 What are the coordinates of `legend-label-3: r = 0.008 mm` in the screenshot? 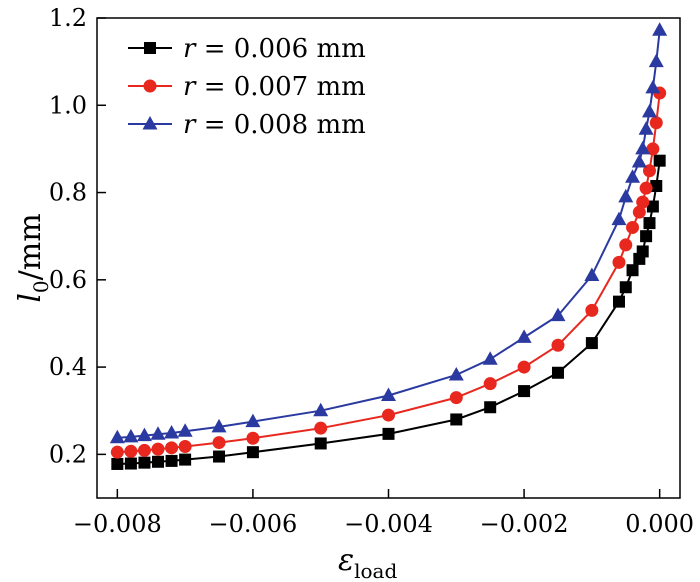 It's located at (274, 125).